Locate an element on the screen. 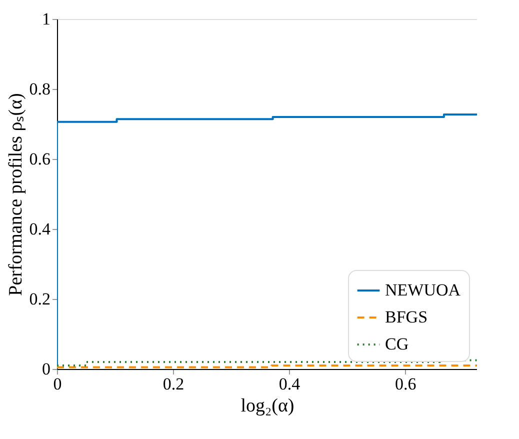  x-tick-label: 0.4 is located at coordinates (289, 384).